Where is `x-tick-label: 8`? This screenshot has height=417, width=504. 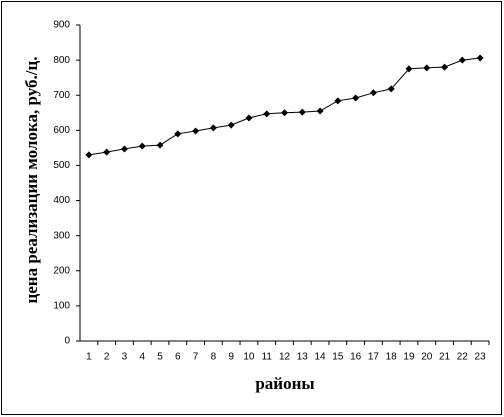
x-tick-label: 8 is located at coordinates (214, 357).